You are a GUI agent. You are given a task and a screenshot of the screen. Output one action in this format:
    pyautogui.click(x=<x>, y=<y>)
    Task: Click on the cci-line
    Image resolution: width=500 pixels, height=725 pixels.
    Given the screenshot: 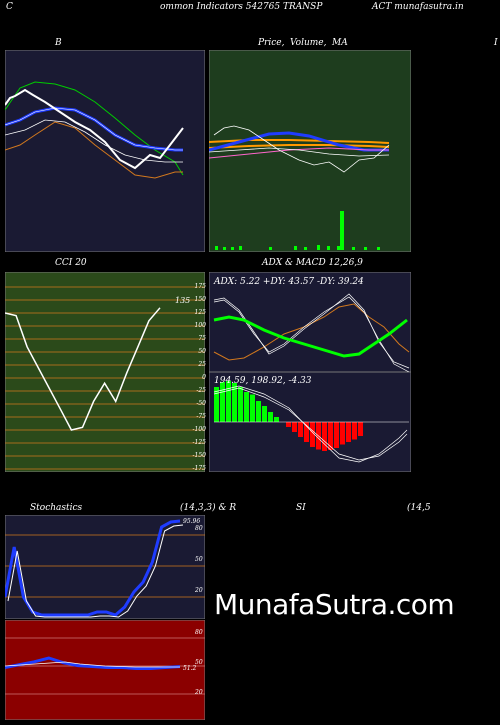 What is the action you would take?
    pyautogui.click(x=83, y=369)
    